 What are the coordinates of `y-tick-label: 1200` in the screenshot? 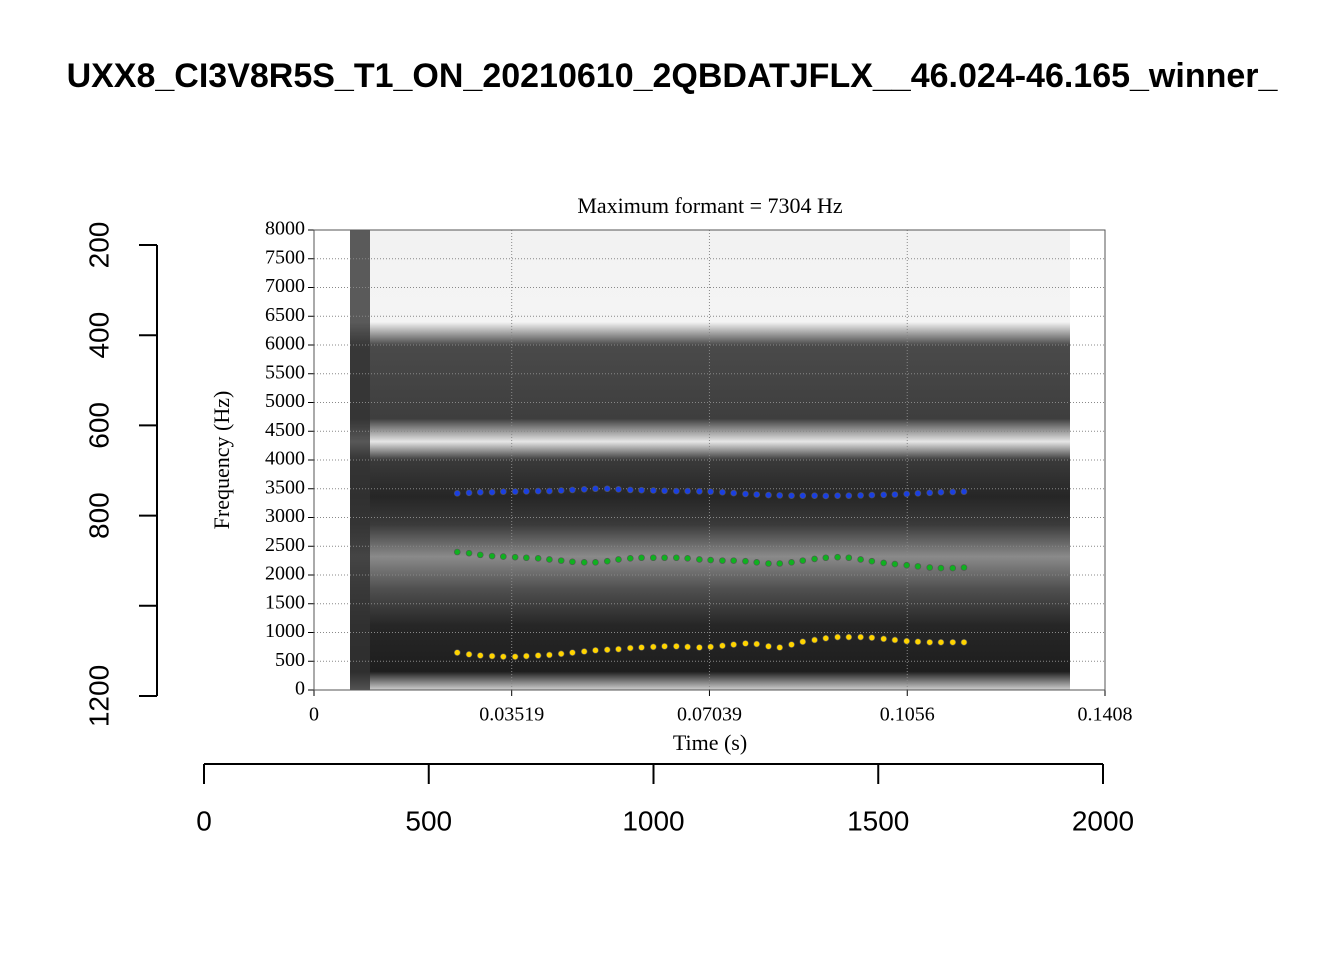 It's located at (98, 696).